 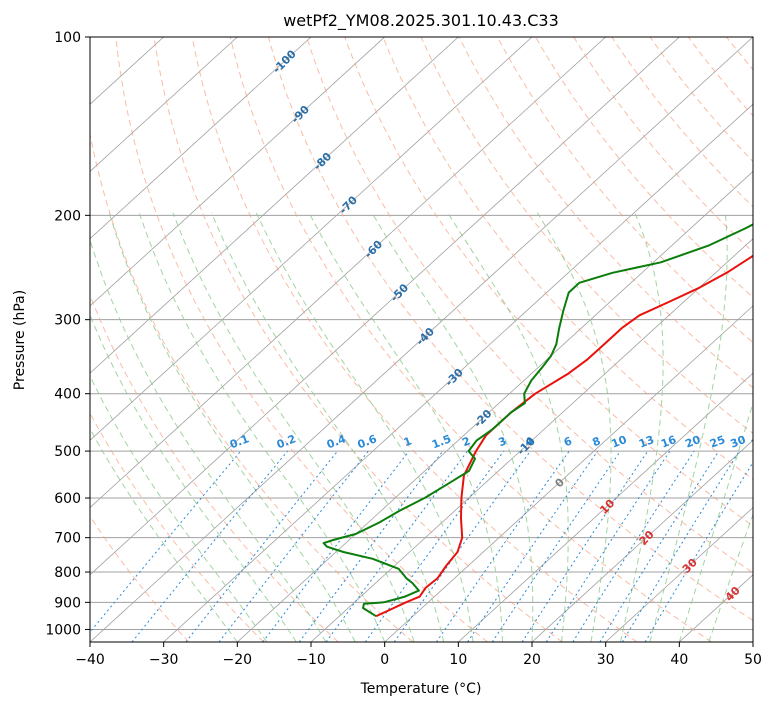 I want to click on mixing-ratio-label: 10, so click(x=619, y=442).